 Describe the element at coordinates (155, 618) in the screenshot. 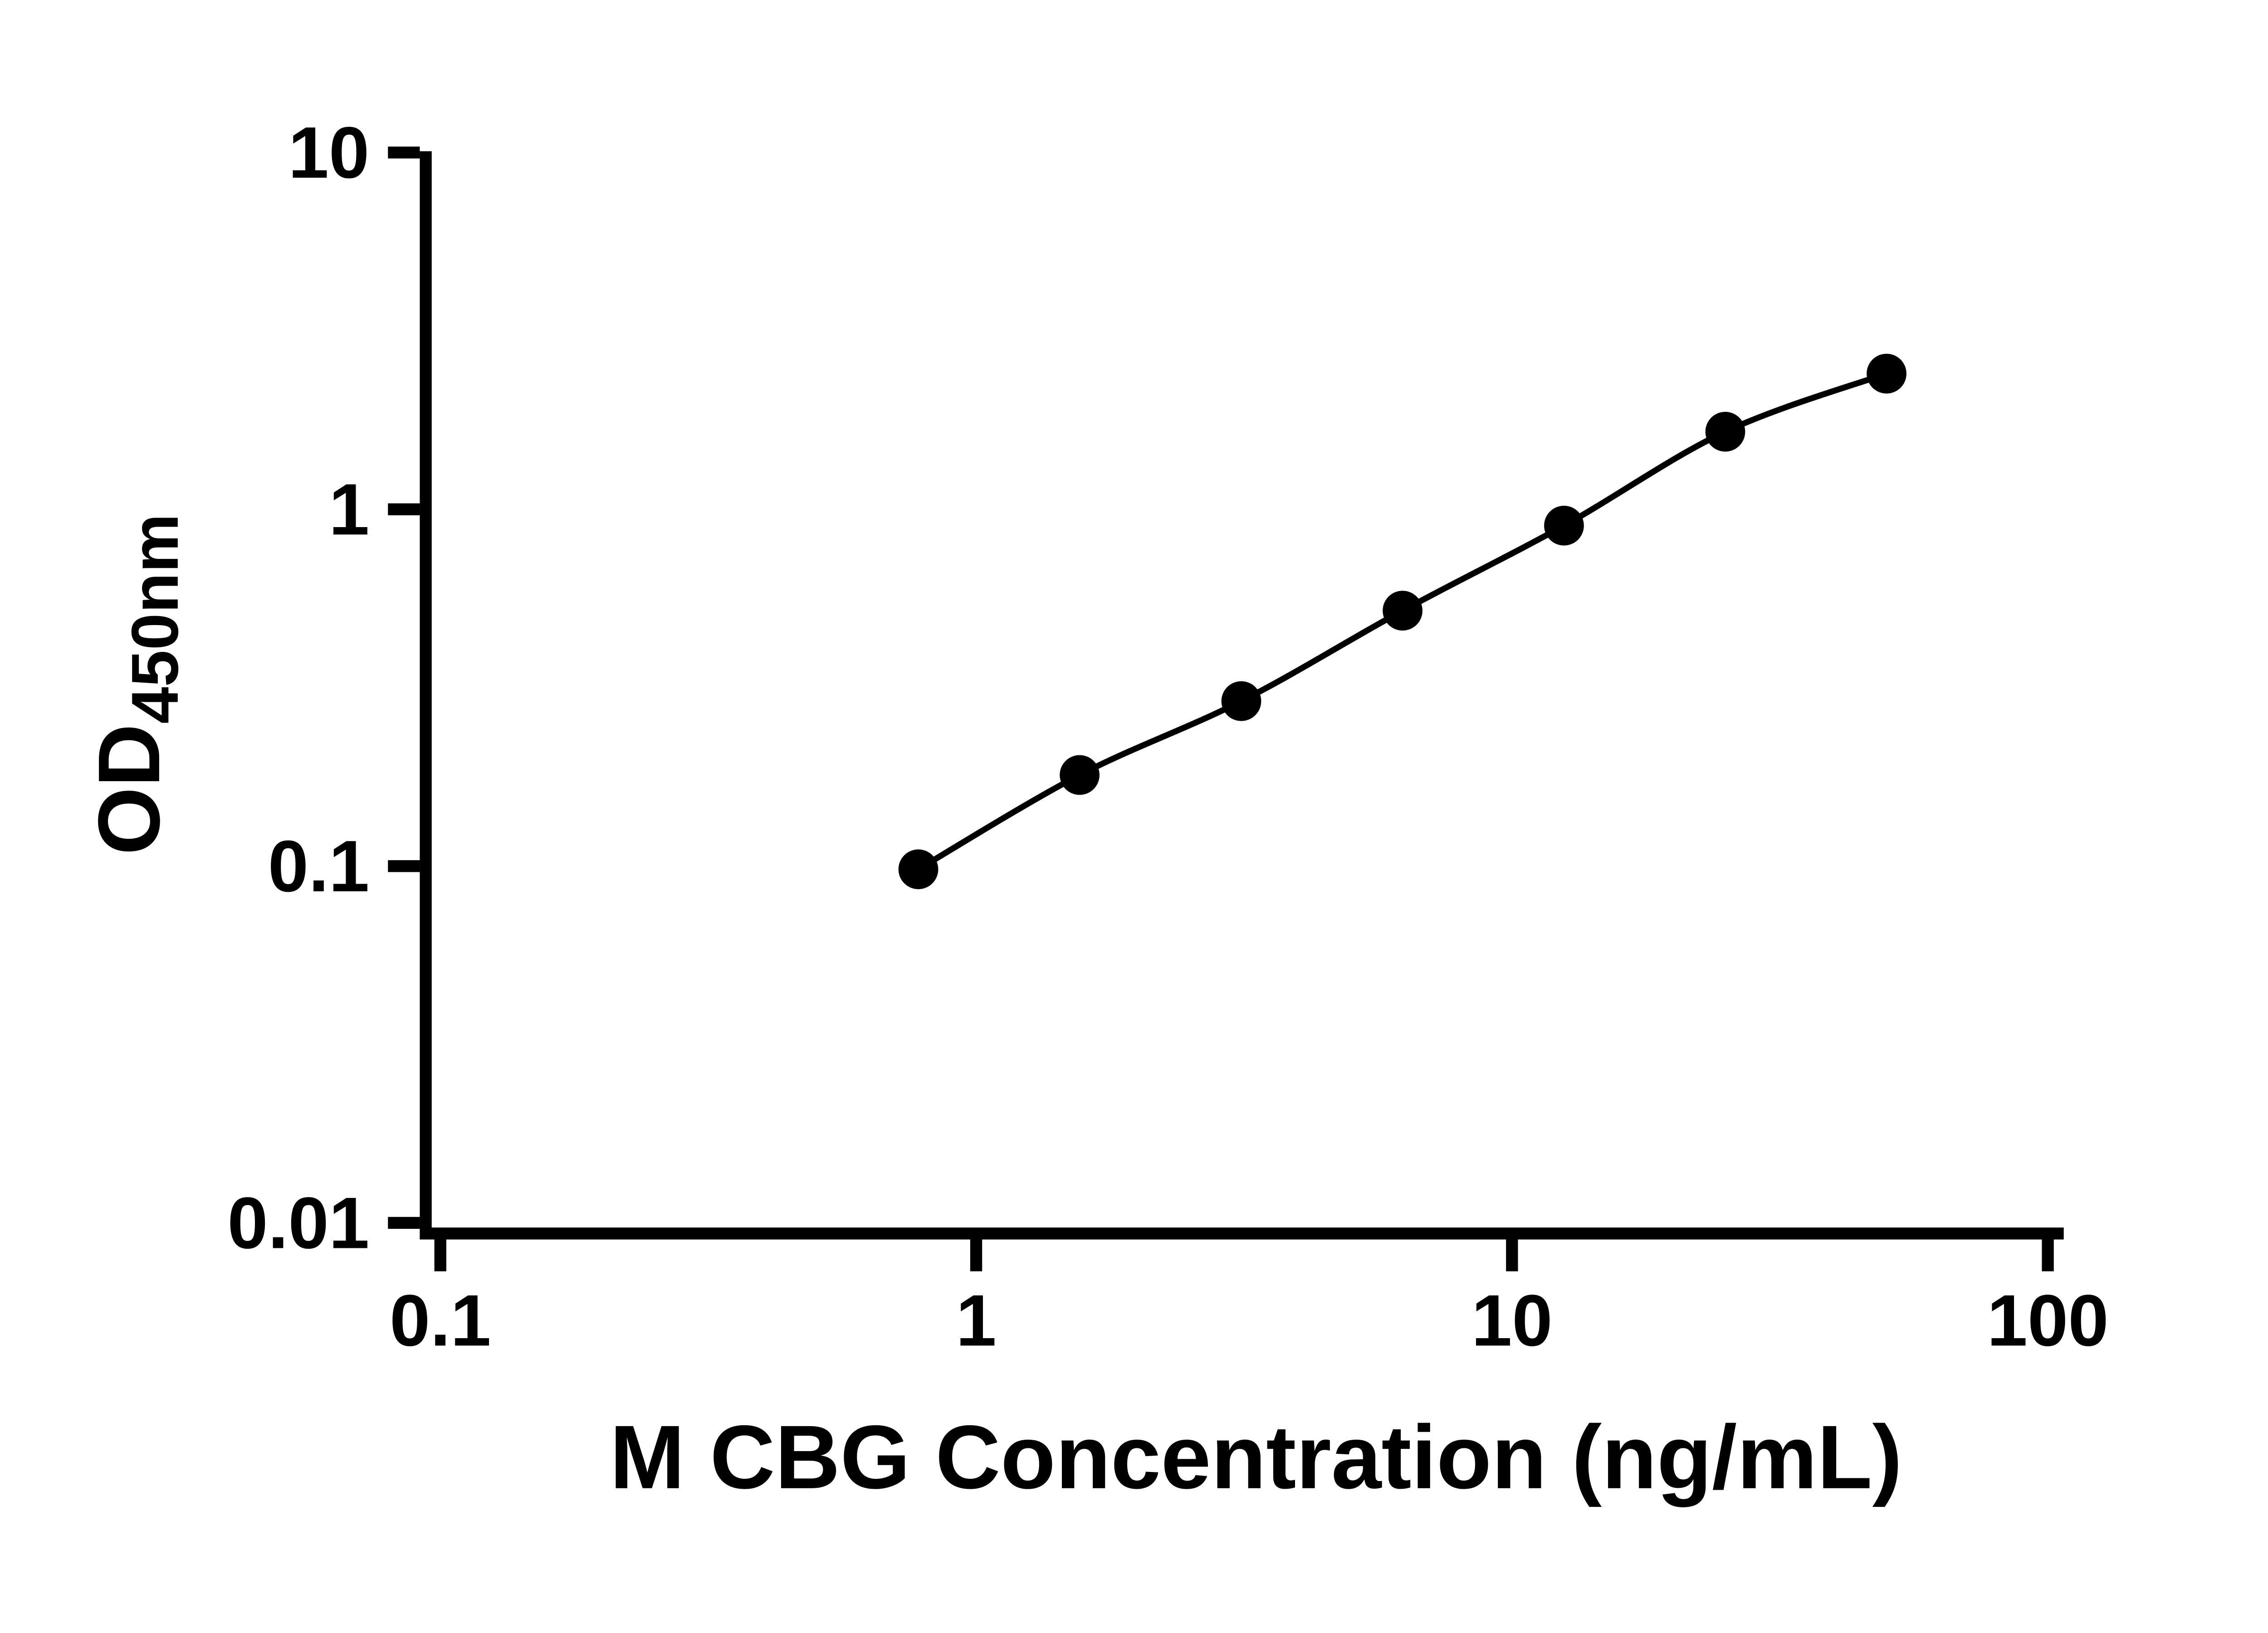

I see `y-axis-title-subscript: 450nm` at that location.